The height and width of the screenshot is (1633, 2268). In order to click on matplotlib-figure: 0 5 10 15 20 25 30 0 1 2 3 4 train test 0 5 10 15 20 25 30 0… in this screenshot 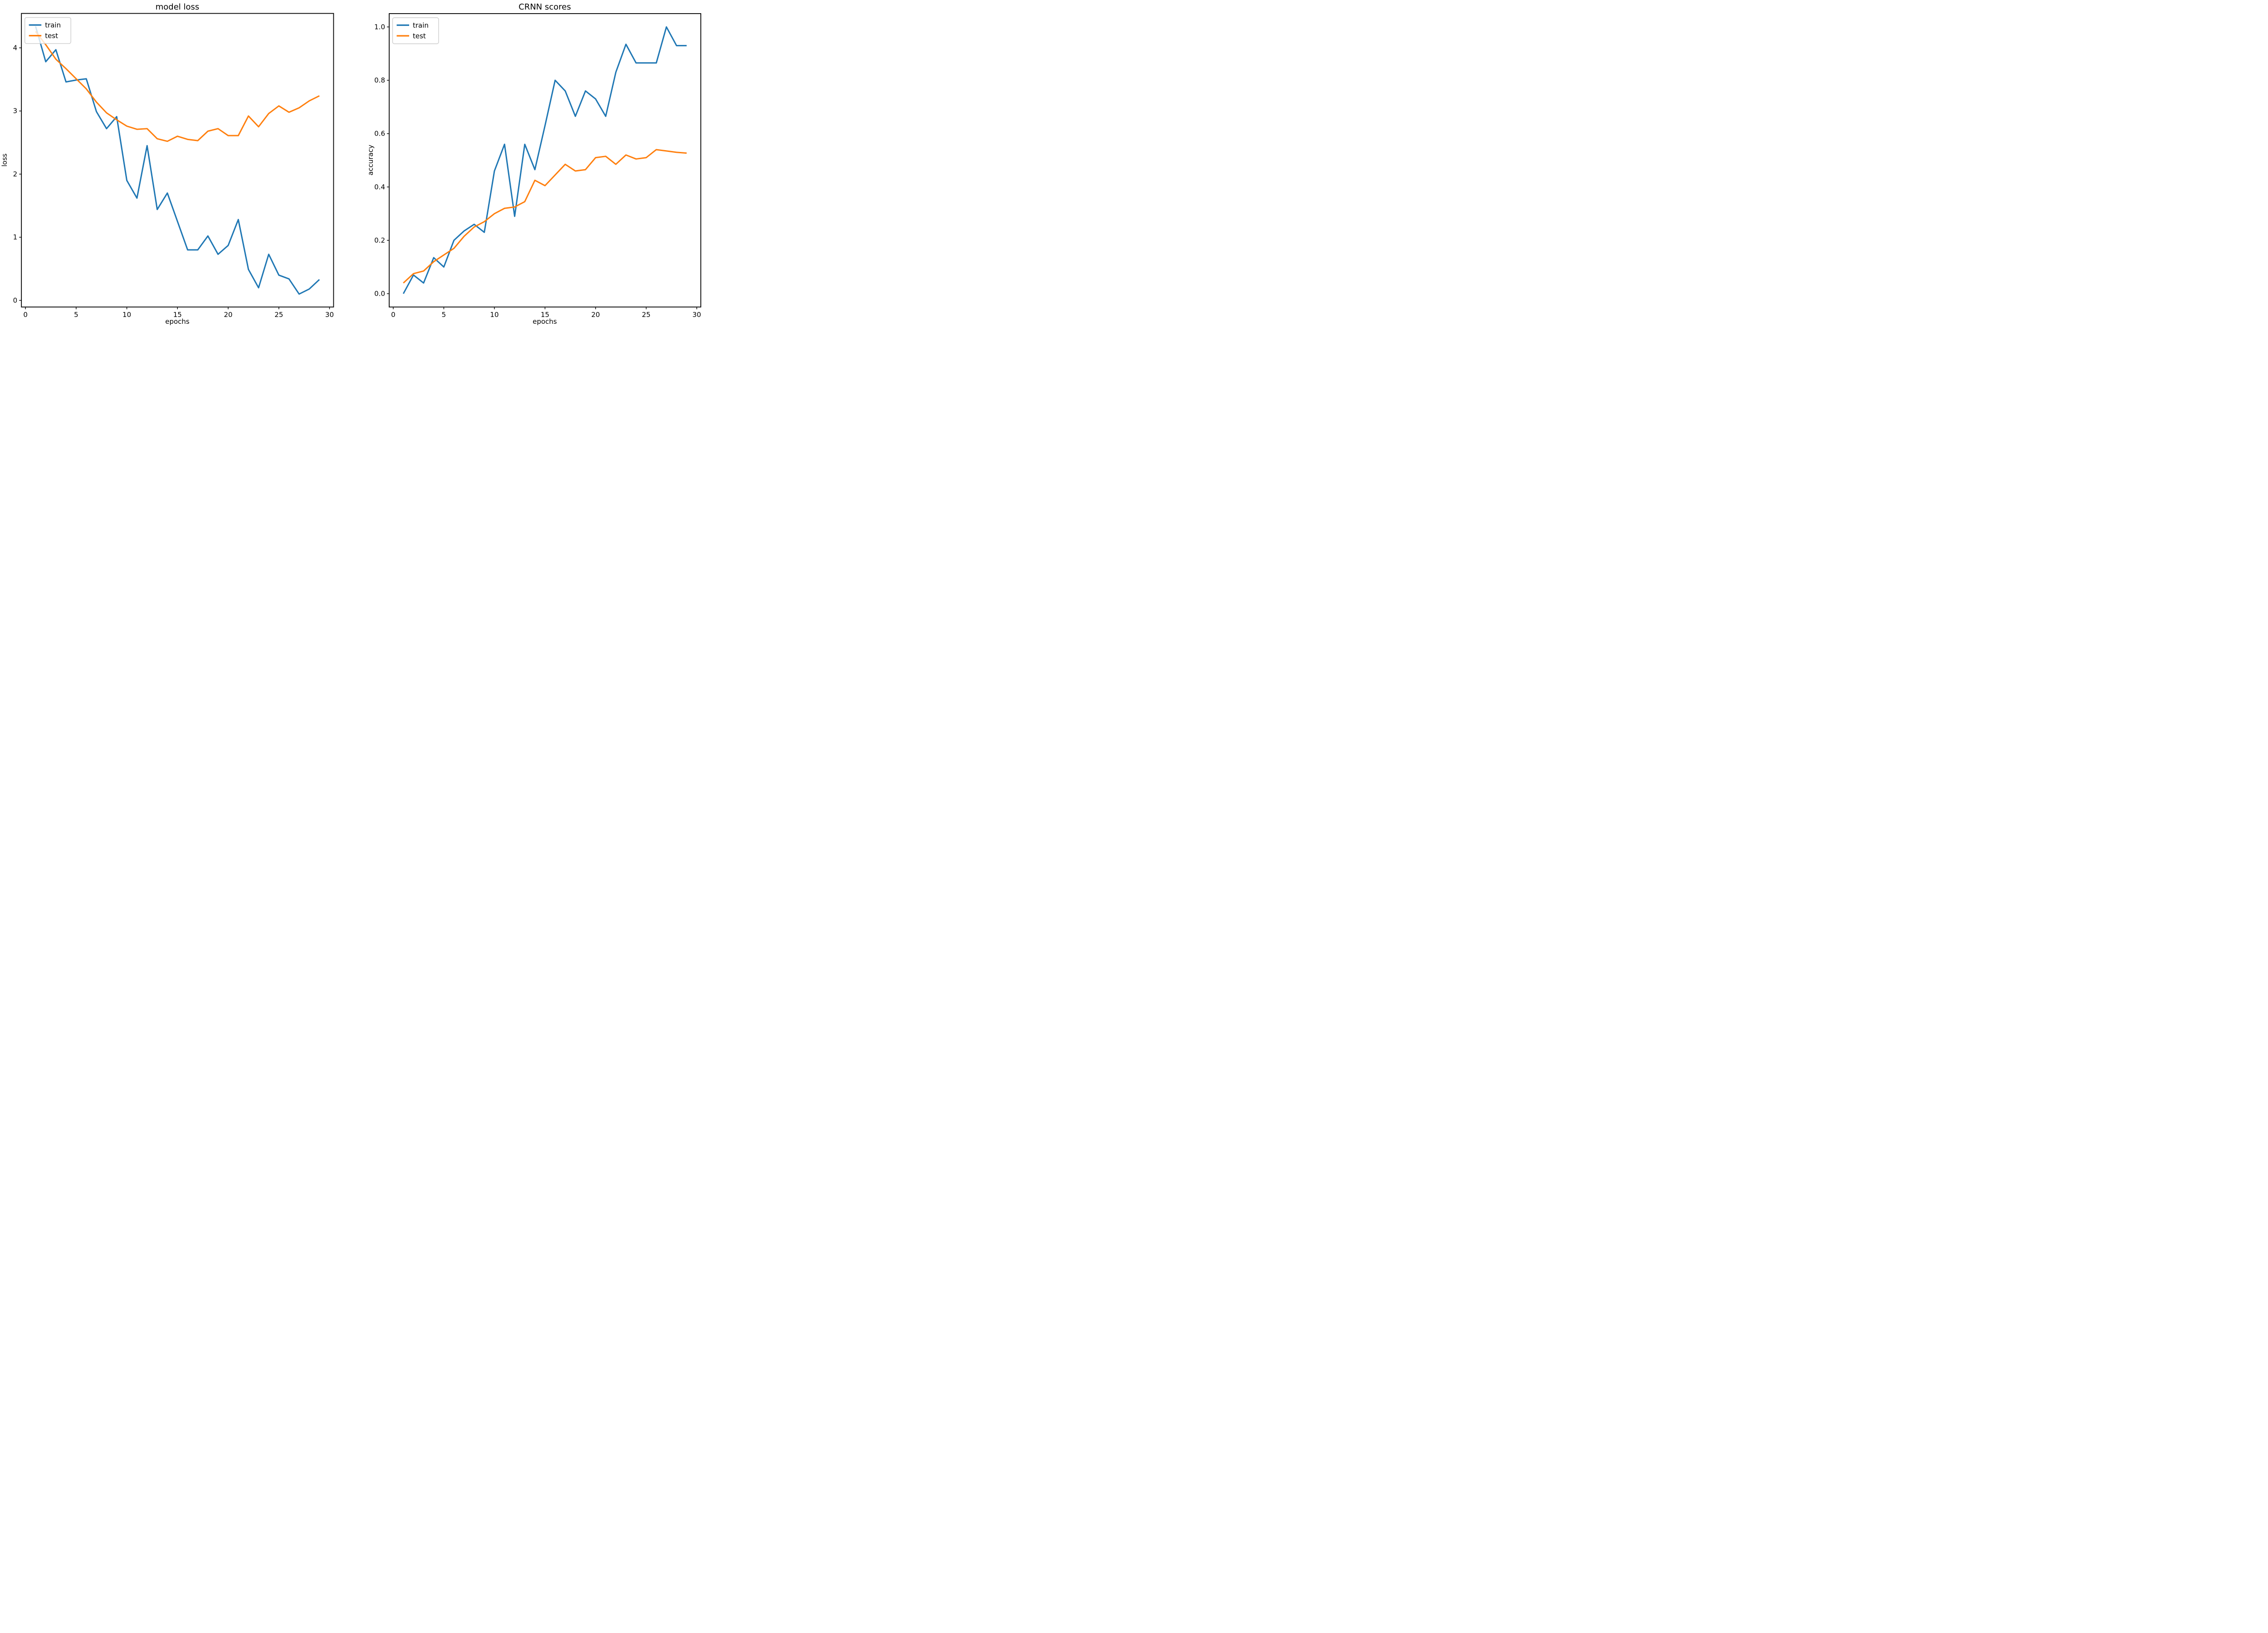, I will do `click(351, 163)`.